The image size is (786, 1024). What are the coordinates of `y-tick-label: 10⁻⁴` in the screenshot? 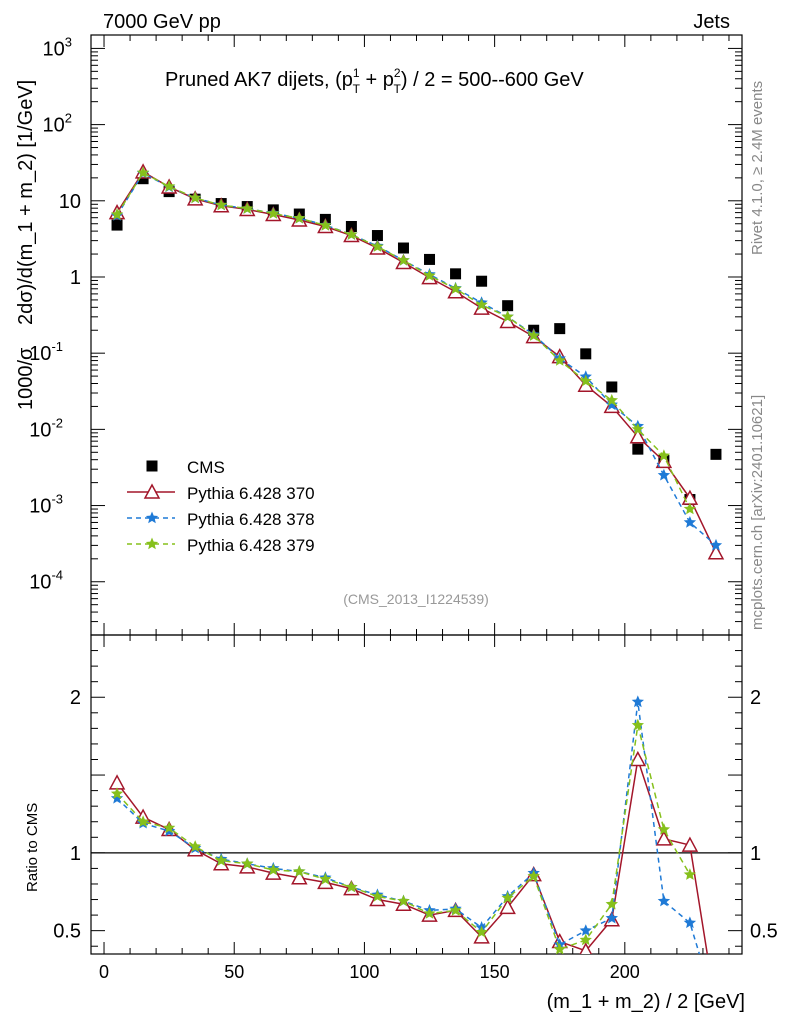 It's located at (46, 581).